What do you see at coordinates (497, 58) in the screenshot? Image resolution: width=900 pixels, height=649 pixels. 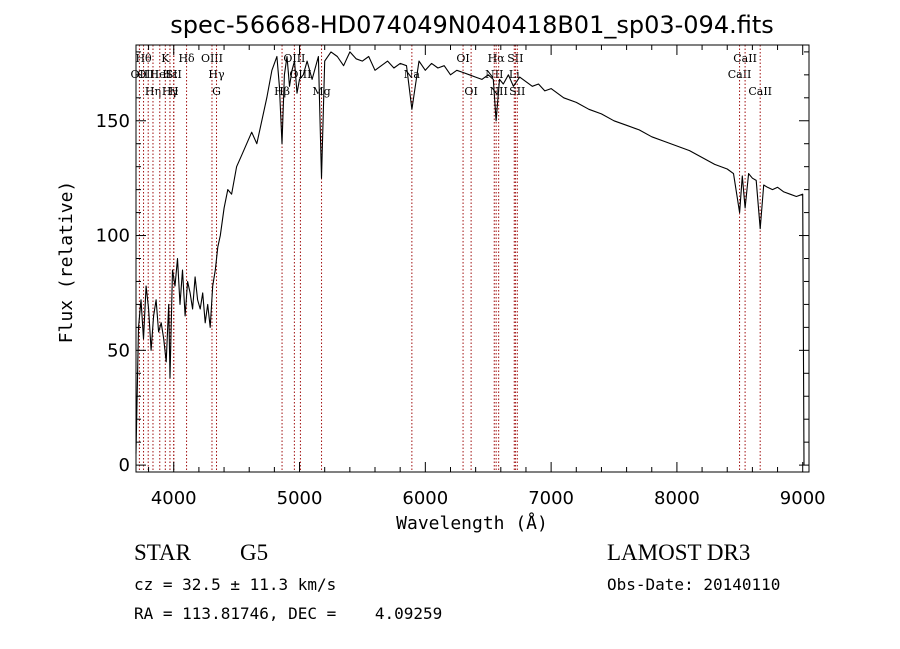 I see `line-label: Hα` at bounding box center [497, 58].